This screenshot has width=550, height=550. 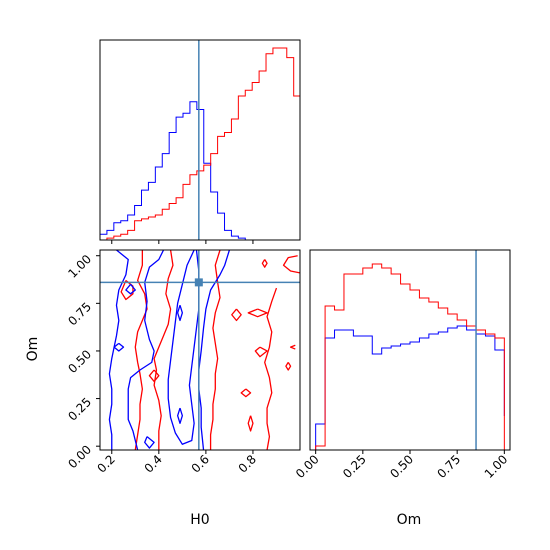 I want to click on h0-histogram-red, so click(x=200, y=144).